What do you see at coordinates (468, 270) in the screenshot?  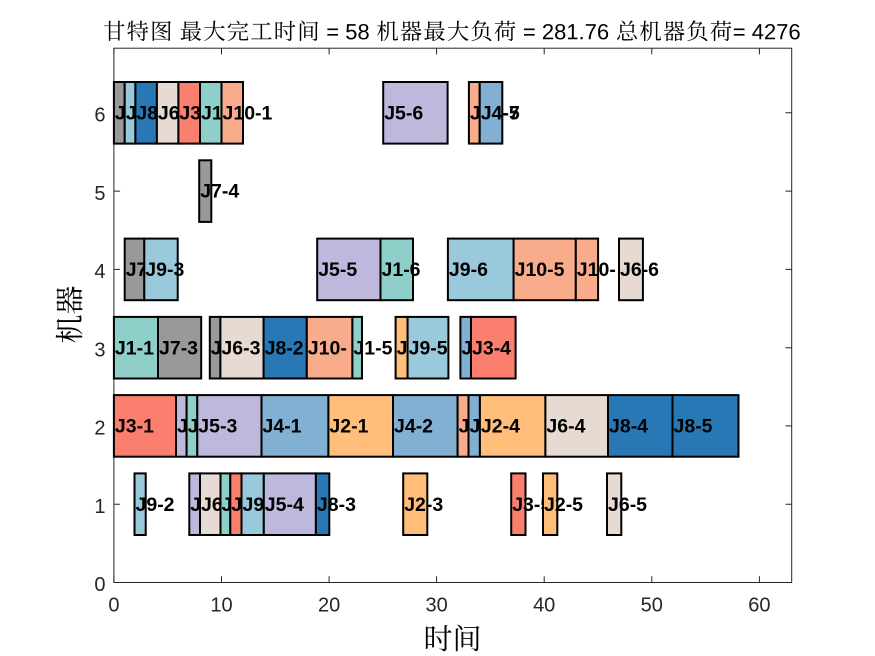 I see `svg-text: J9-6` at bounding box center [468, 270].